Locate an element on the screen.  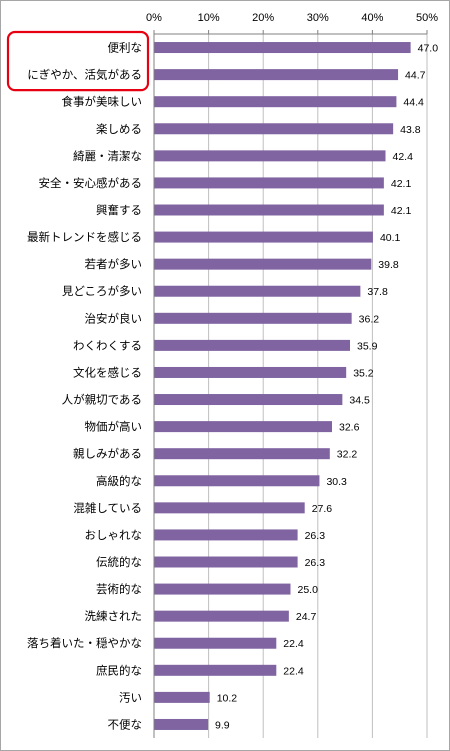
data-label: 32.6 is located at coordinates (349, 428).